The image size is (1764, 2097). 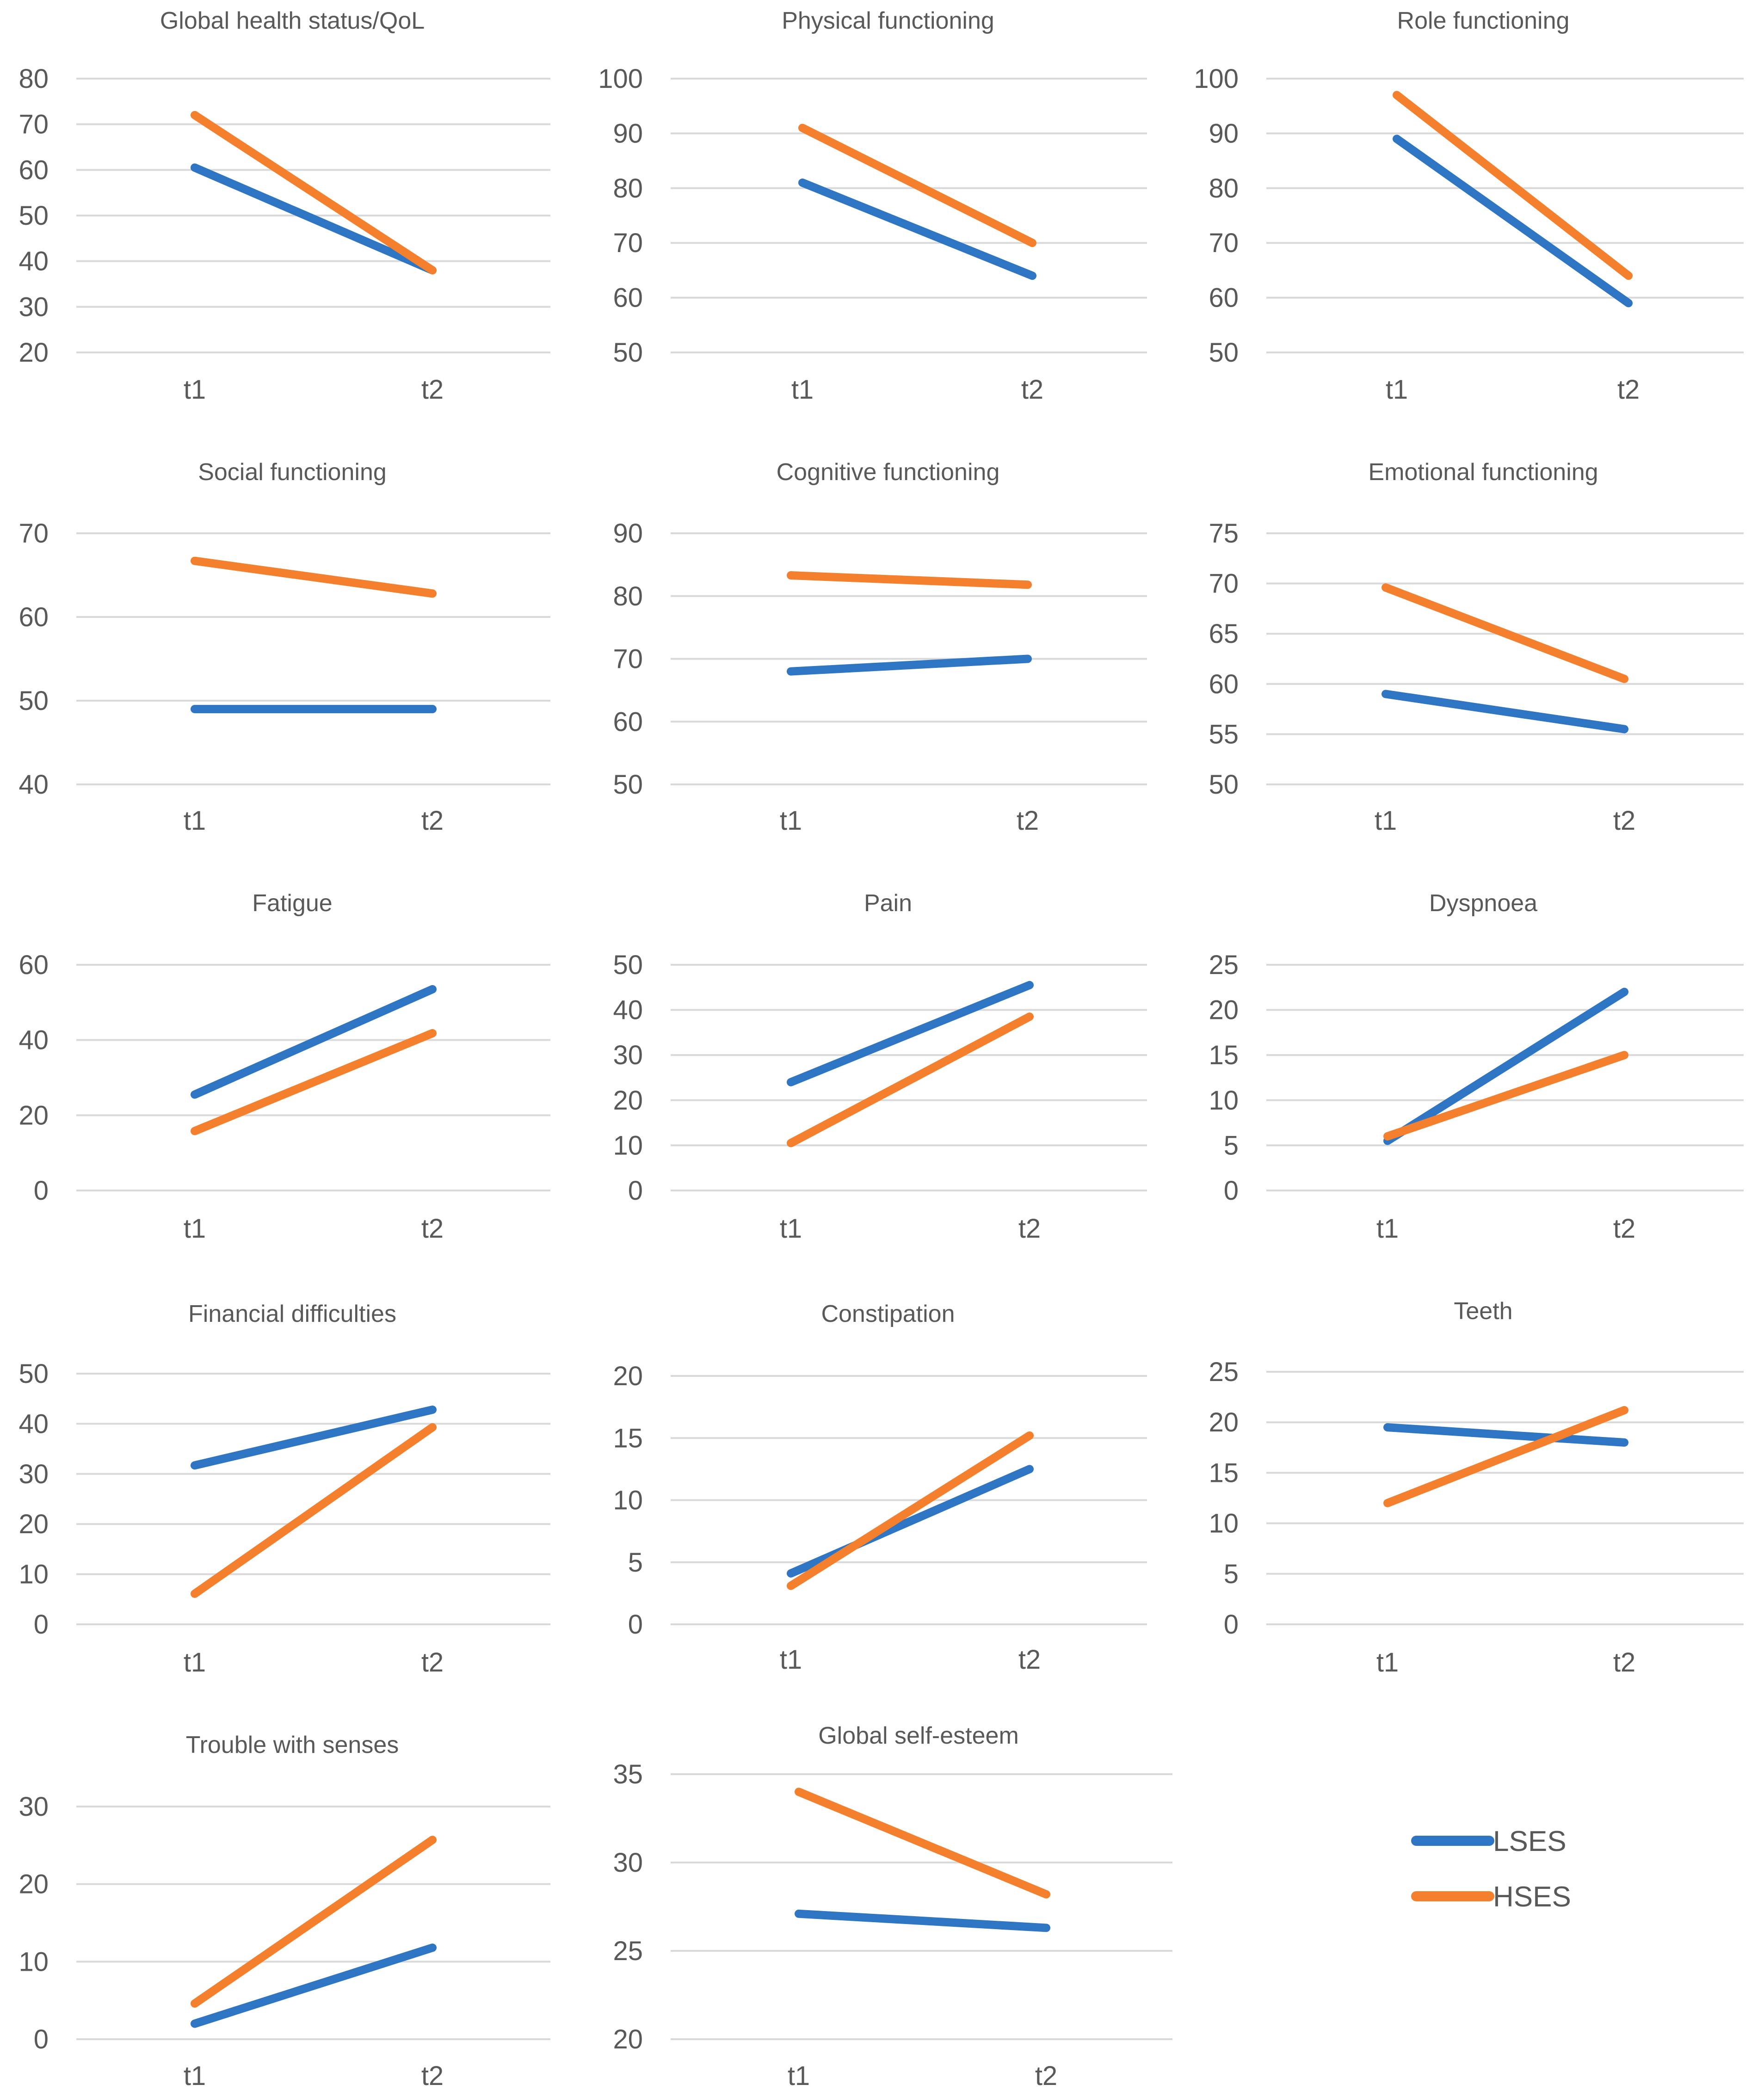 What do you see at coordinates (1224, 1473) in the screenshot?
I see `y-tick-label: 15` at bounding box center [1224, 1473].